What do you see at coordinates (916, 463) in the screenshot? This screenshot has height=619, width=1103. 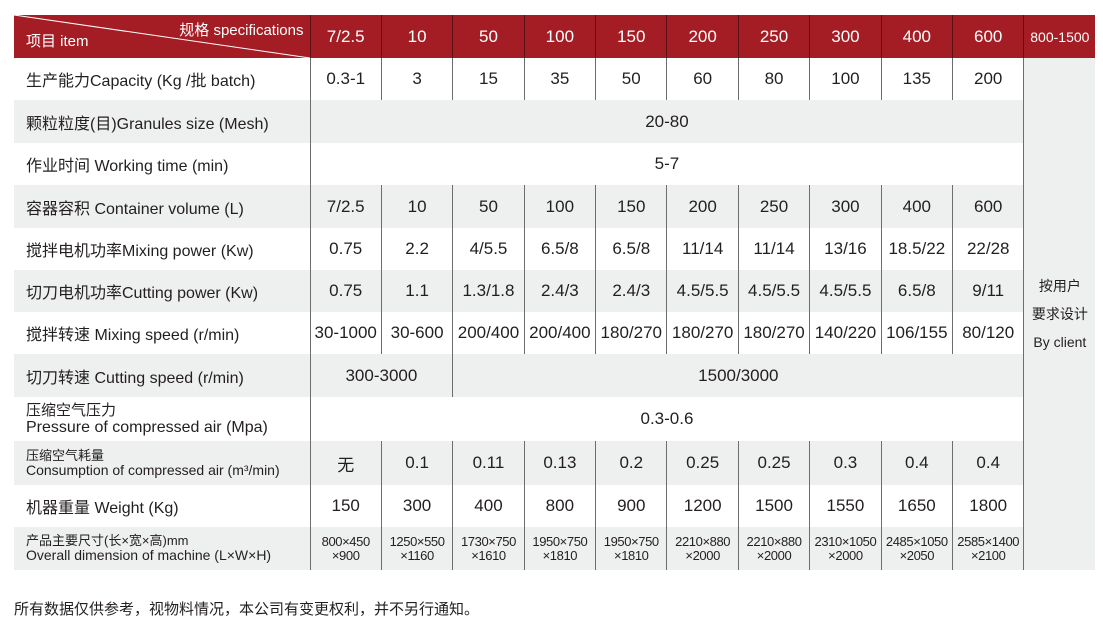 I see `value-cell: 0.4` at bounding box center [916, 463].